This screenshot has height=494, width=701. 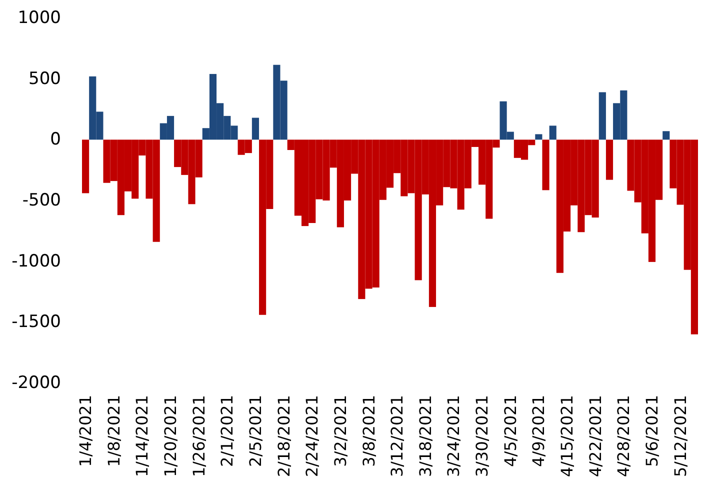 I want to click on x-tick-label: 4/5/2021, so click(x=510, y=431).